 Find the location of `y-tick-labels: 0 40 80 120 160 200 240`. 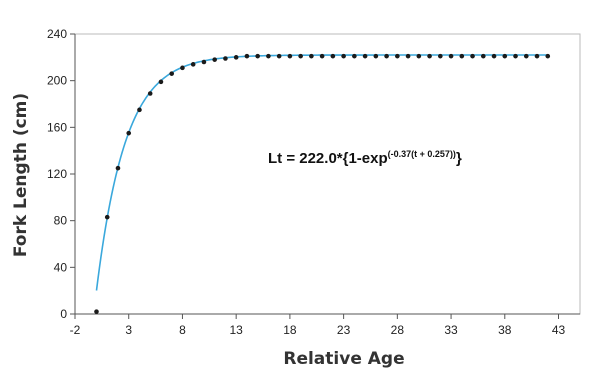

y-tick-labels: 0 40 80 120 160 200 240 is located at coordinates (61, 174).